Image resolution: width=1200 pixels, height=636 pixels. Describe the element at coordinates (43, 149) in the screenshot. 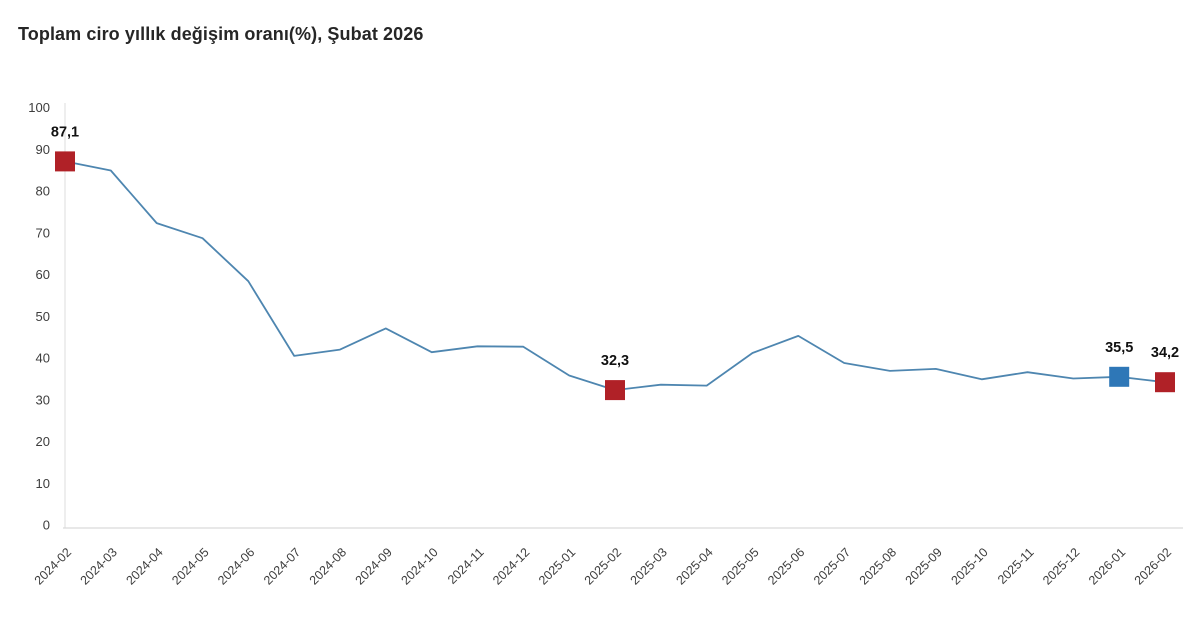

I see `y-tick-label: 90` at that location.